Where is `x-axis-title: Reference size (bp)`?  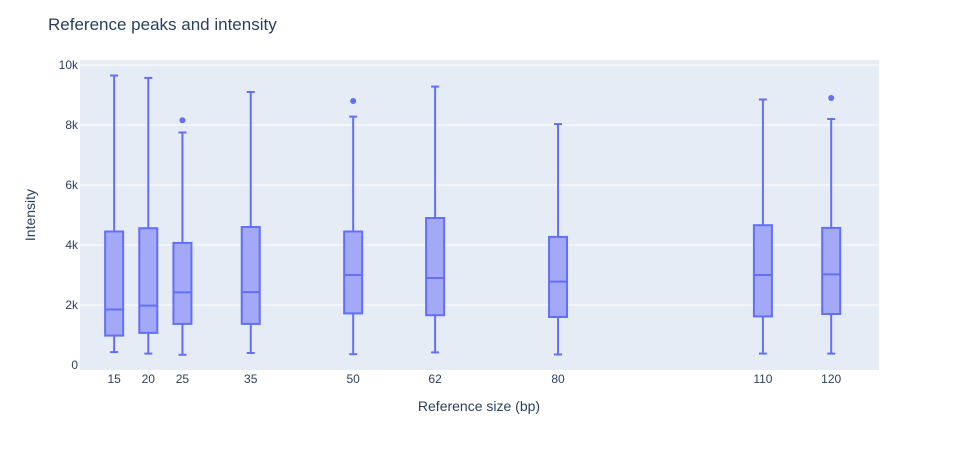
x-axis-title: Reference size (bp) is located at coordinates (479, 406).